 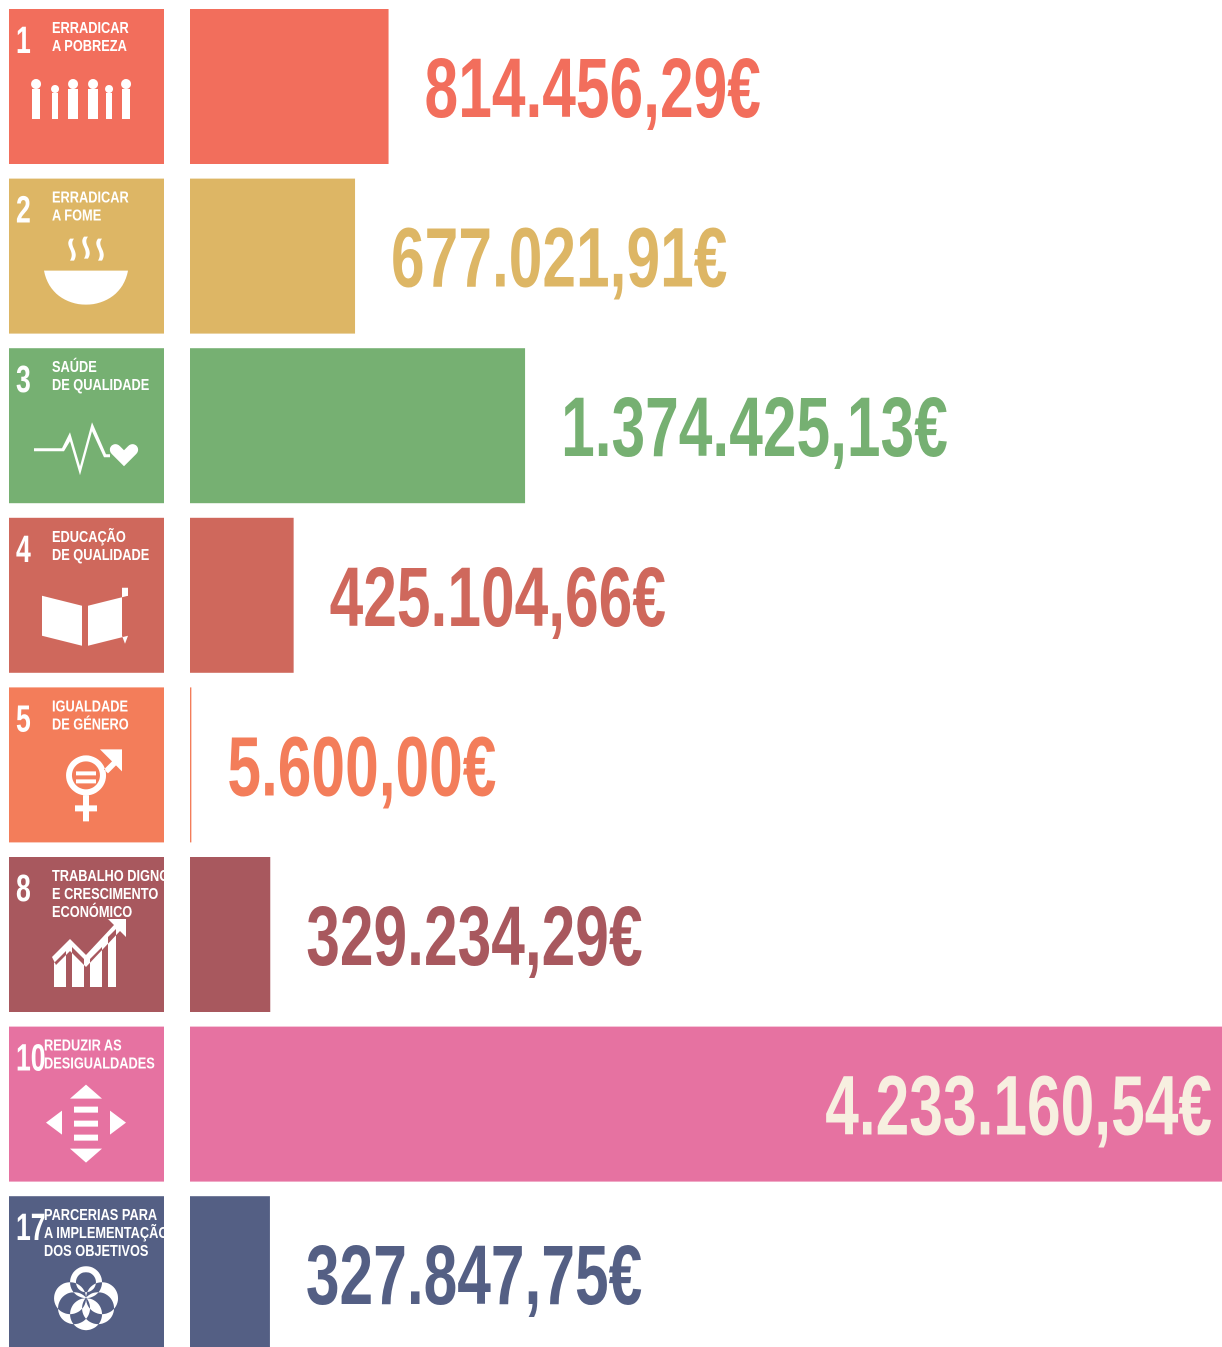 I want to click on value-label: 5.600,00€, so click(x=361, y=767).